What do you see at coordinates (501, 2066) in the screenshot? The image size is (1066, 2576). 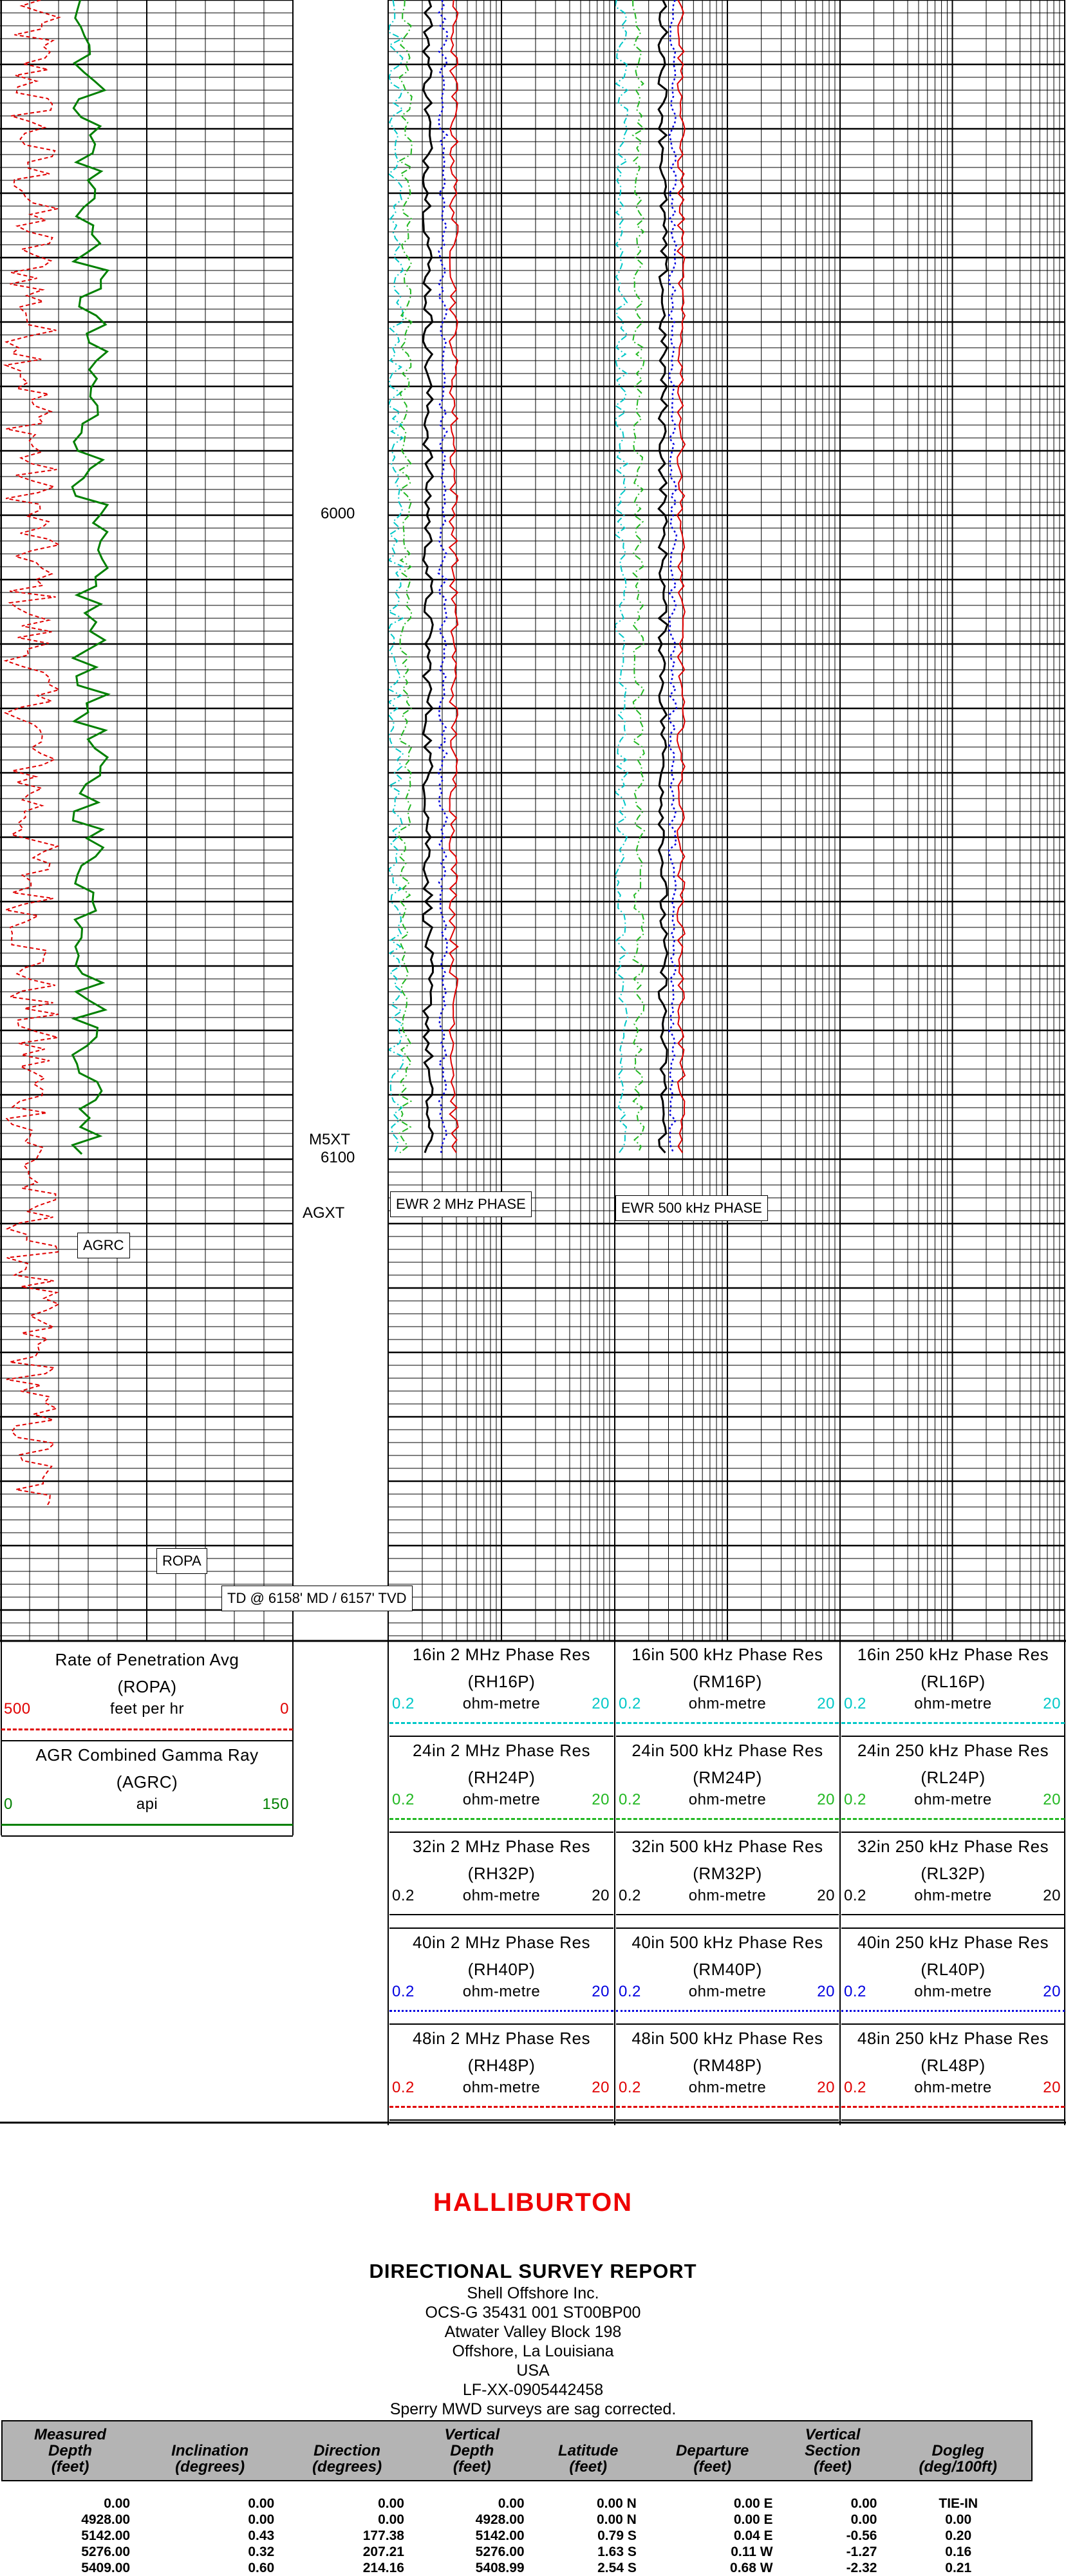 I see `curve-mnemonic: (RH48P)` at bounding box center [501, 2066].